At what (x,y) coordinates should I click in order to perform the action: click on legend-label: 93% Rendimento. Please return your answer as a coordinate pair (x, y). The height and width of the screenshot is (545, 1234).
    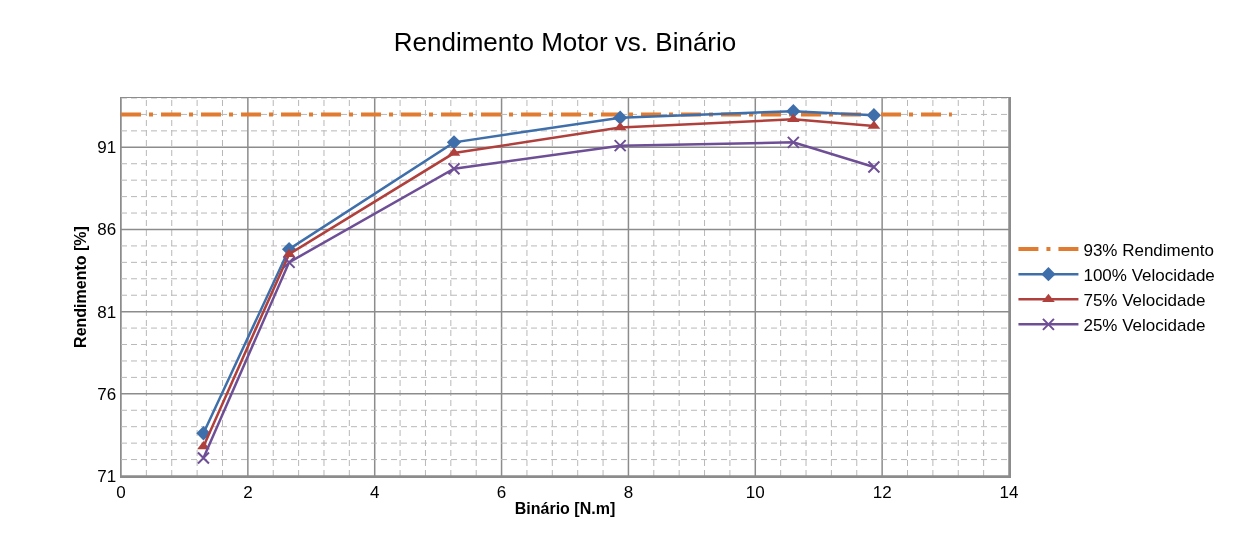
    Looking at the image, I should click on (1148, 250).